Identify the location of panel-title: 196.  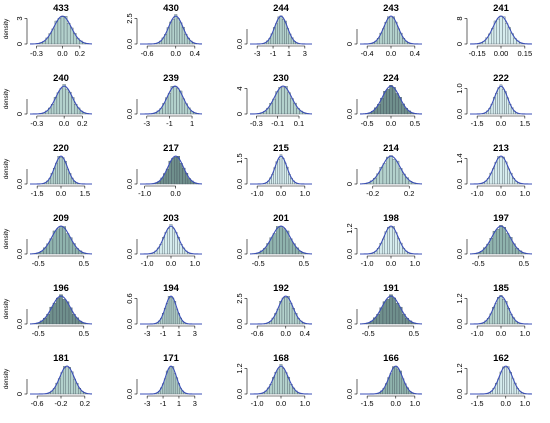
(61, 288).